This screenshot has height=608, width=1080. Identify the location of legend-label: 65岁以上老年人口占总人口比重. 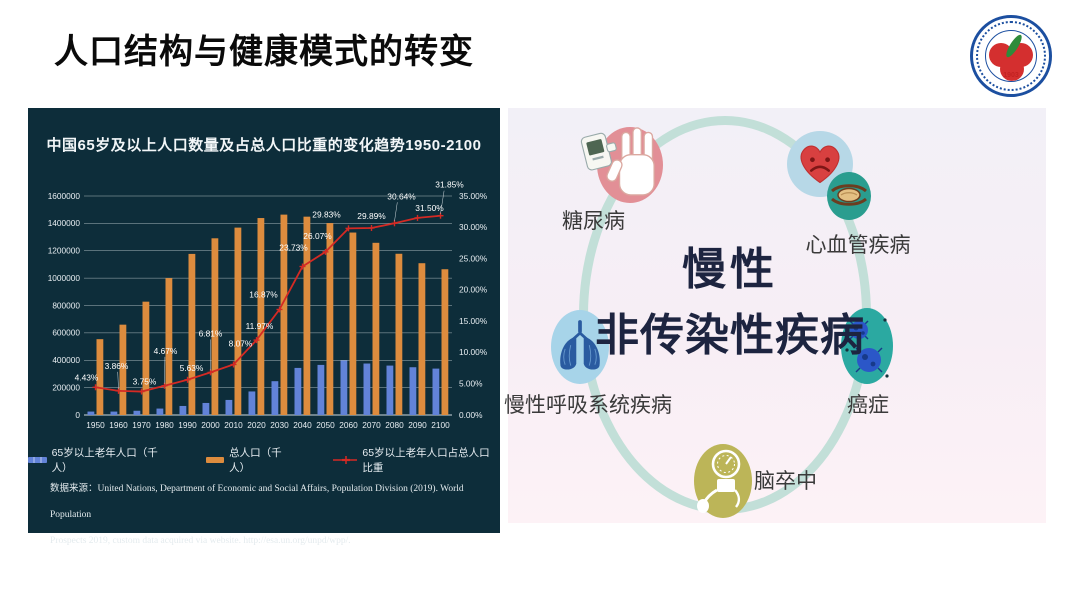
(426, 460).